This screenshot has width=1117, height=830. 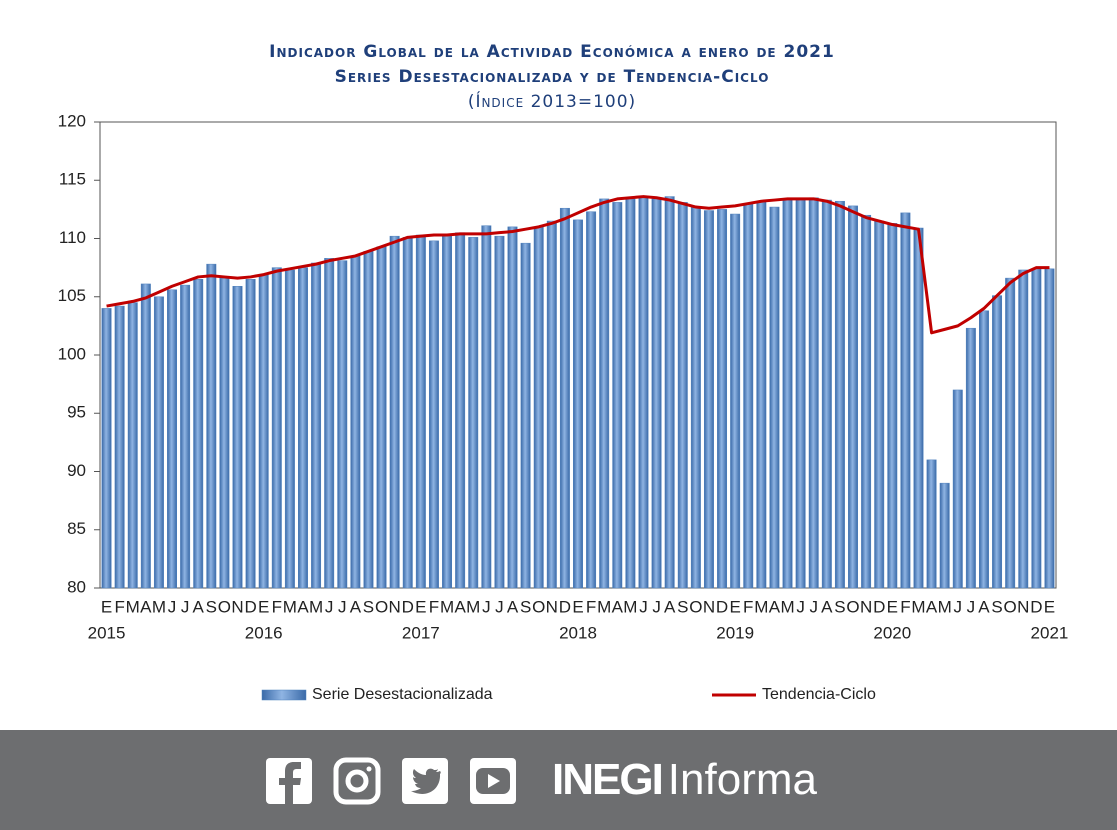 I want to click on brand-block: INEGI Informa, so click(x=684, y=780).